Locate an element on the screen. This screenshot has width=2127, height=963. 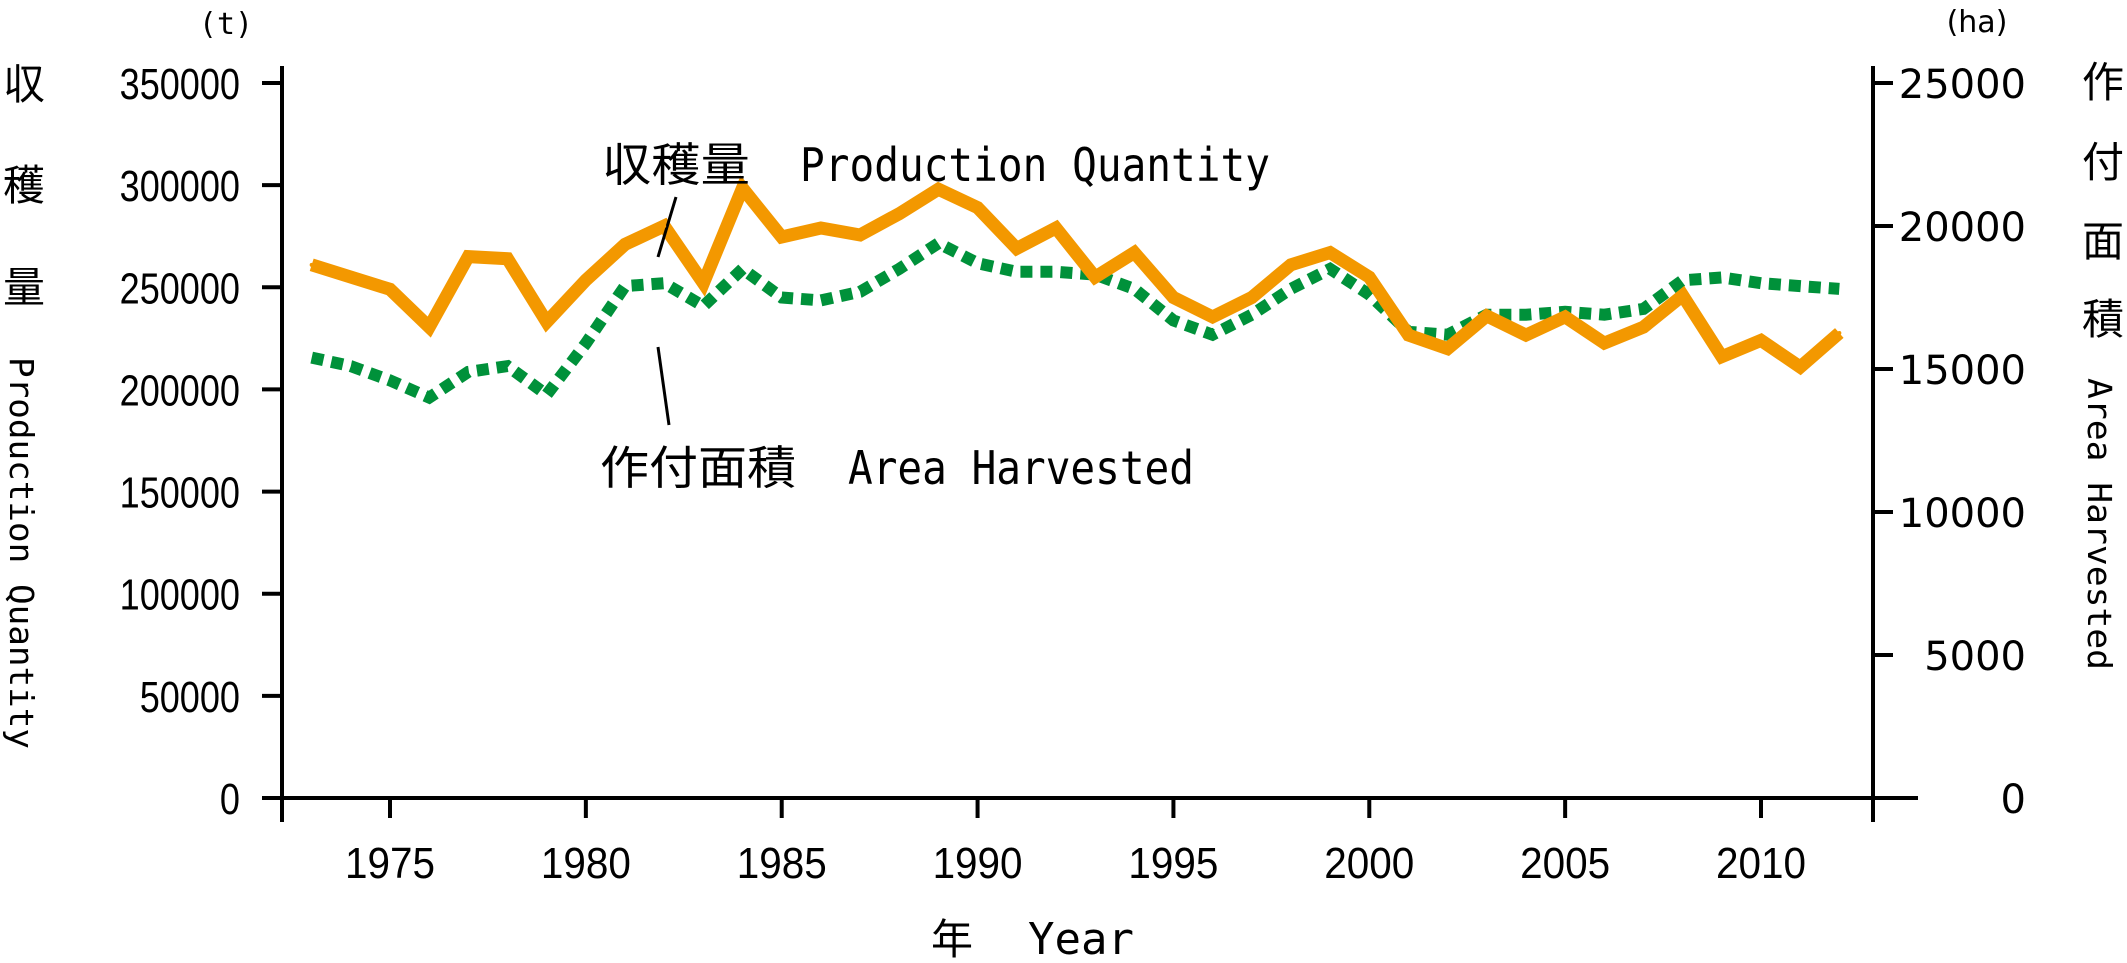
production-points is located at coordinates (1075, 277).